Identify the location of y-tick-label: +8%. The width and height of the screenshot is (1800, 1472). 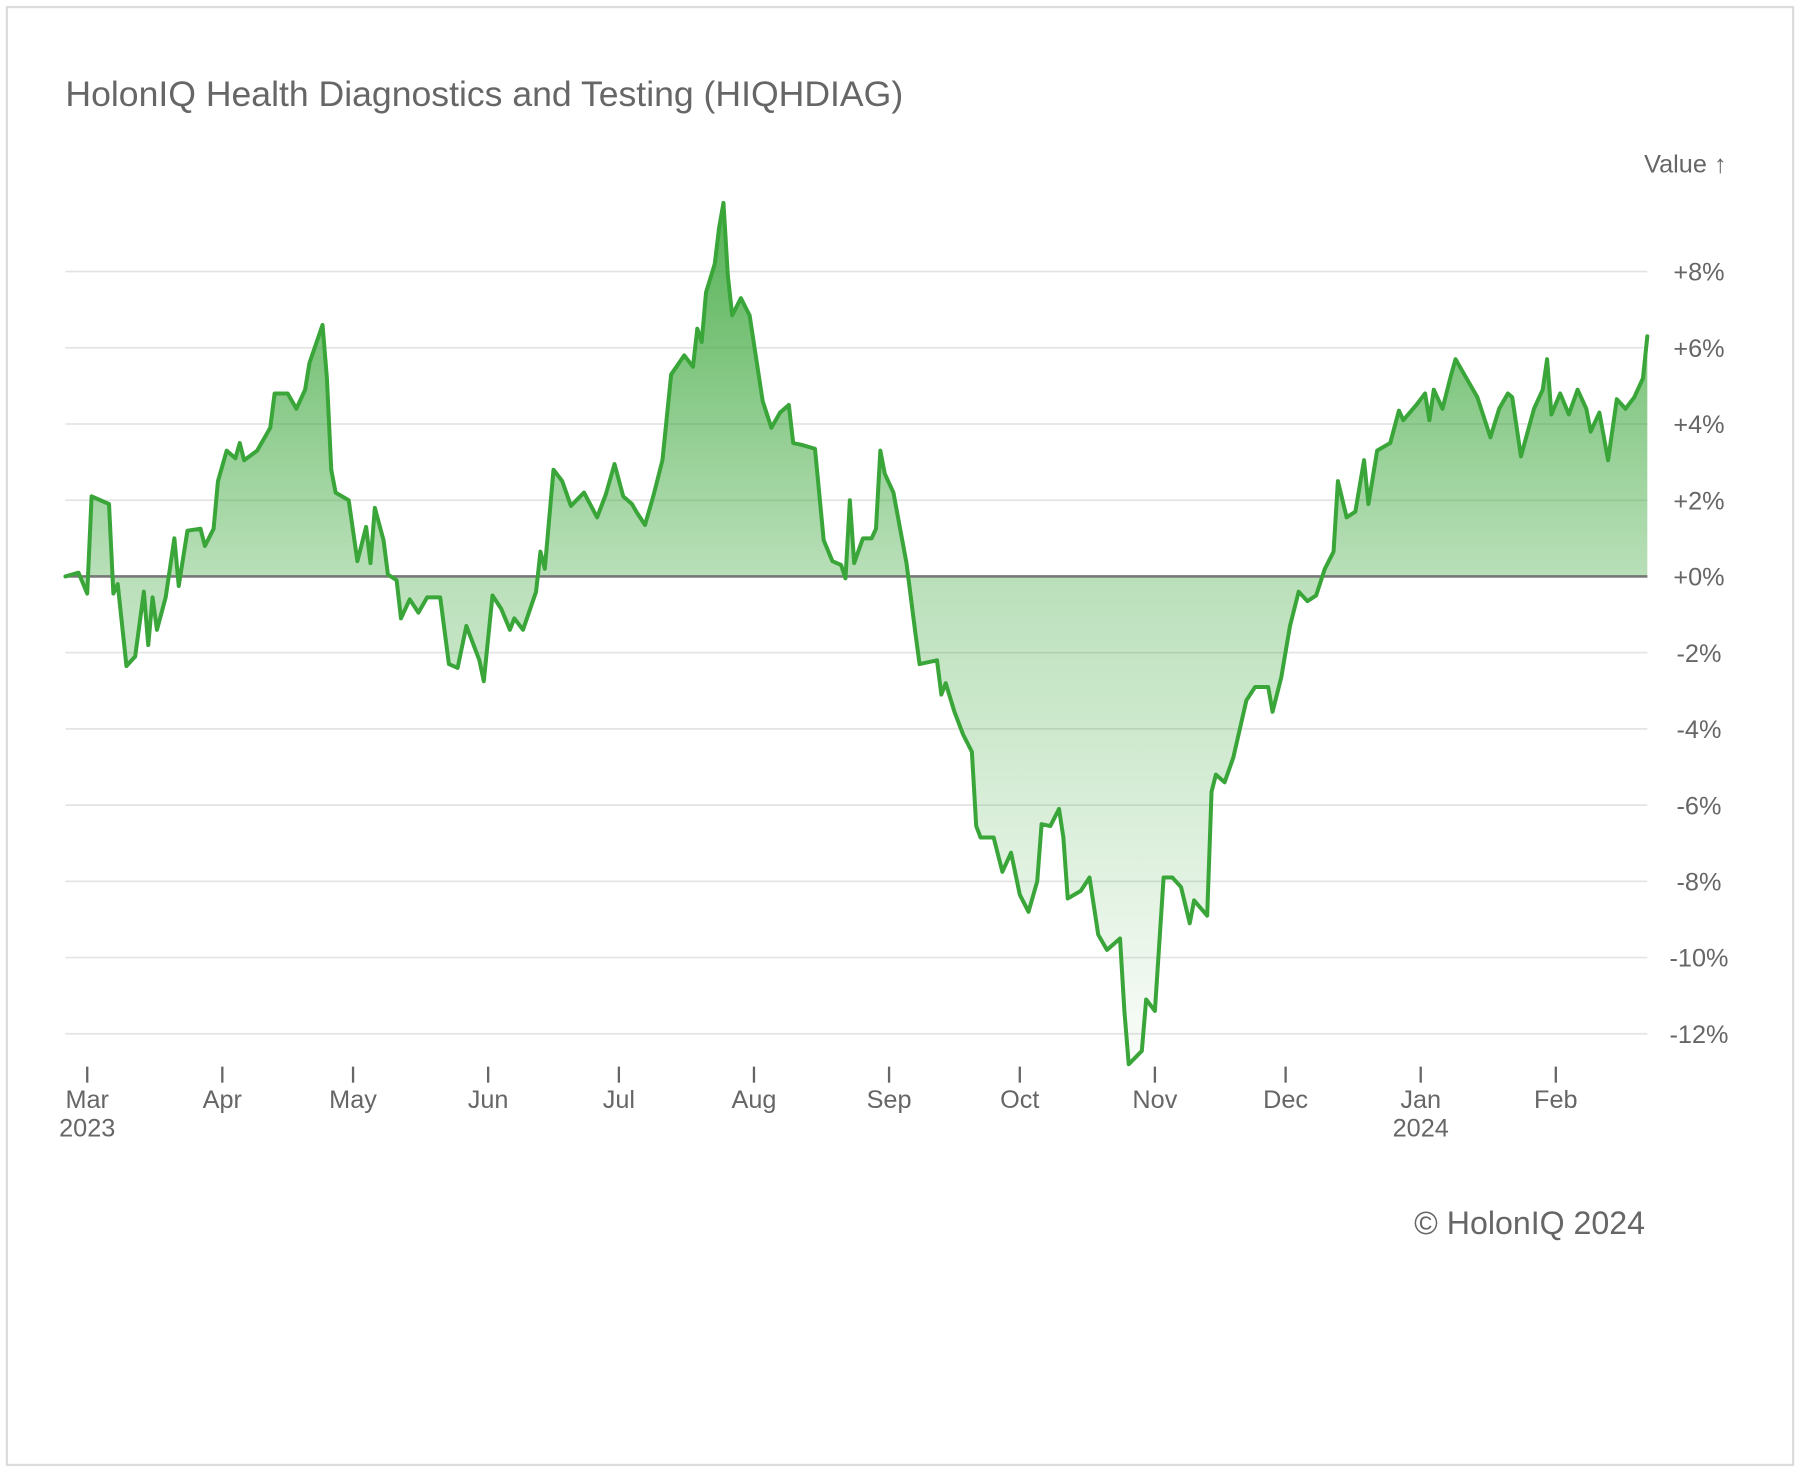
(1698, 273).